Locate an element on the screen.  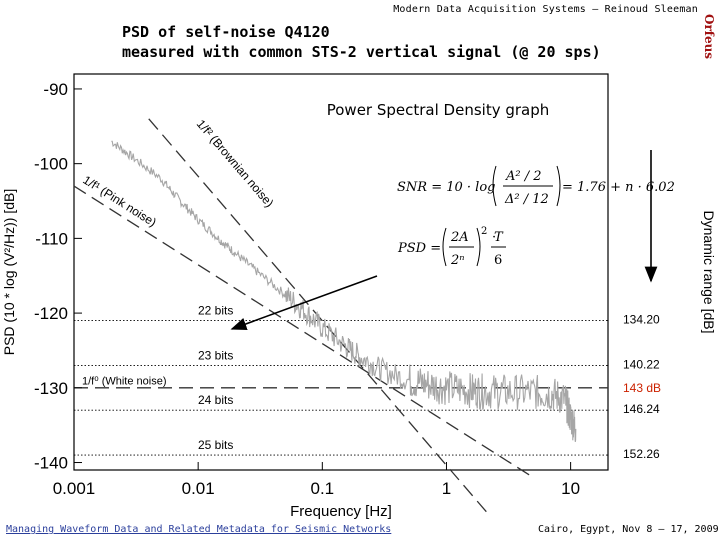
y-tick-label: -140 is located at coordinates (51, 463).